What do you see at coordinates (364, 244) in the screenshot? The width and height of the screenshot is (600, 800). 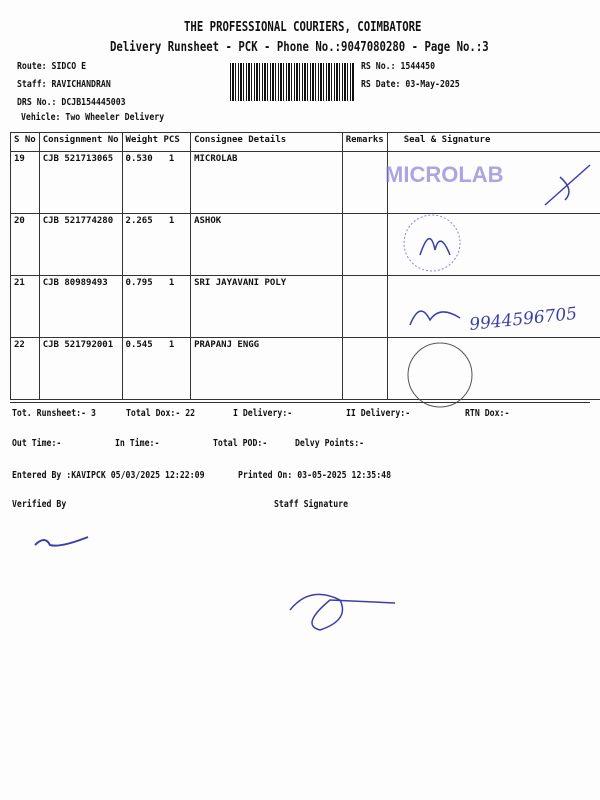 I see `cell-remarks` at bounding box center [364, 244].